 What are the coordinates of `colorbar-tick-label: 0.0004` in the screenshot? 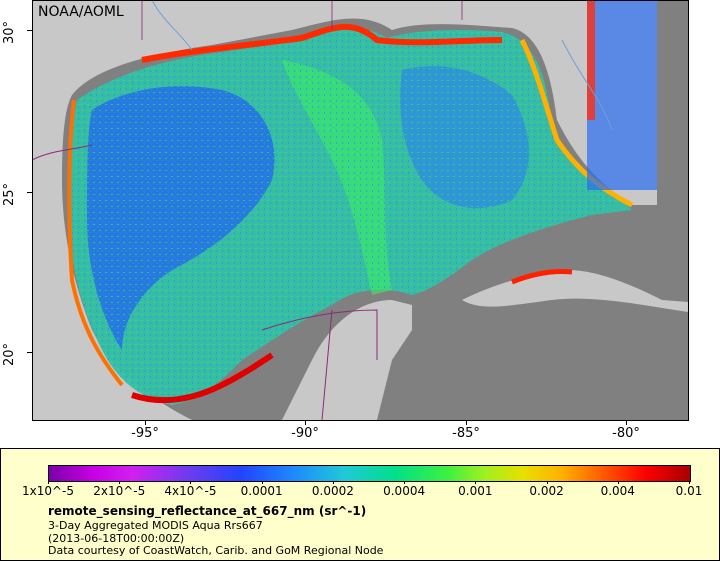 It's located at (404, 491).